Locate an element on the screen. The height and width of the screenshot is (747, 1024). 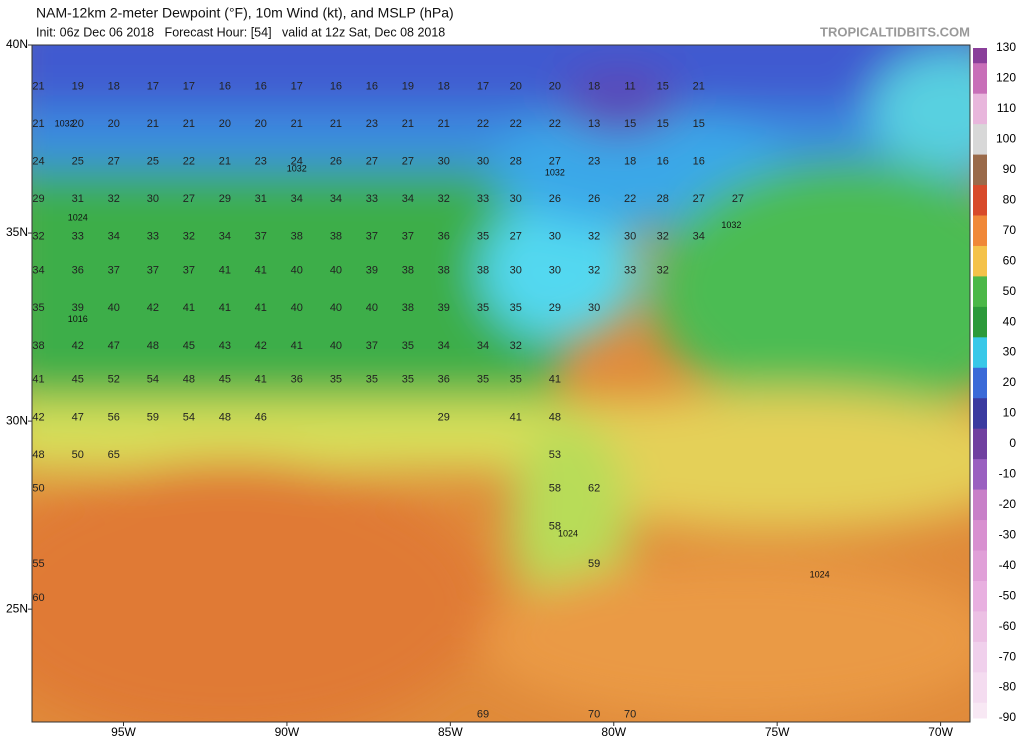
colorbar-label: -60 is located at coordinates (1008, 626).